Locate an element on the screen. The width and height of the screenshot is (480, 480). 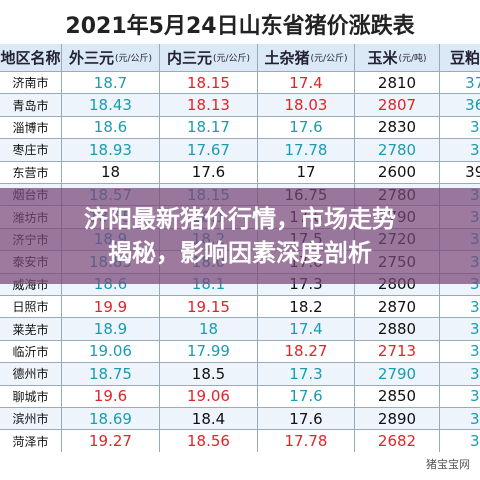
price-cell: 2682 is located at coordinates (397, 441).